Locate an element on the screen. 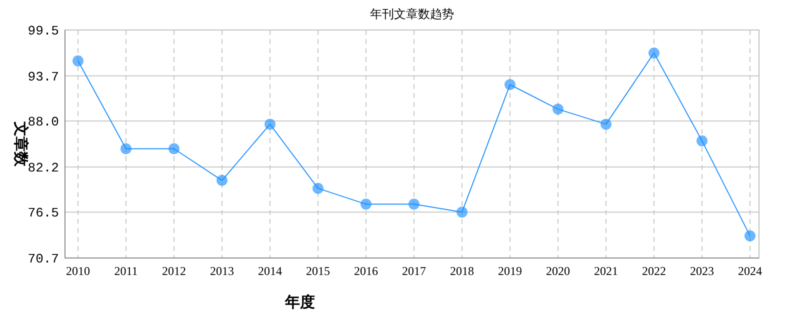 The height and width of the screenshot is (330, 790). y-tick-label: 82.2 is located at coordinates (43, 168).